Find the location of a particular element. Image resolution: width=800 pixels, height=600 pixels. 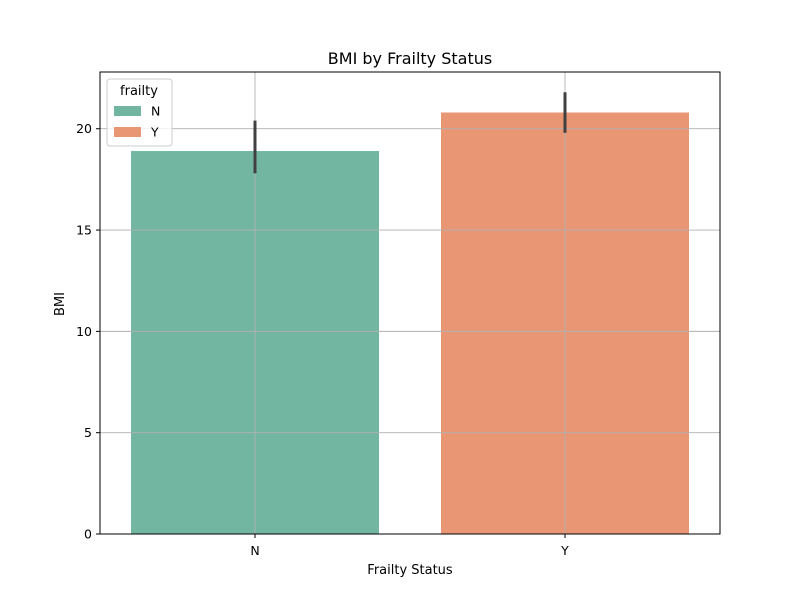

chart-title: BMI by Frailty Status is located at coordinates (410, 58).